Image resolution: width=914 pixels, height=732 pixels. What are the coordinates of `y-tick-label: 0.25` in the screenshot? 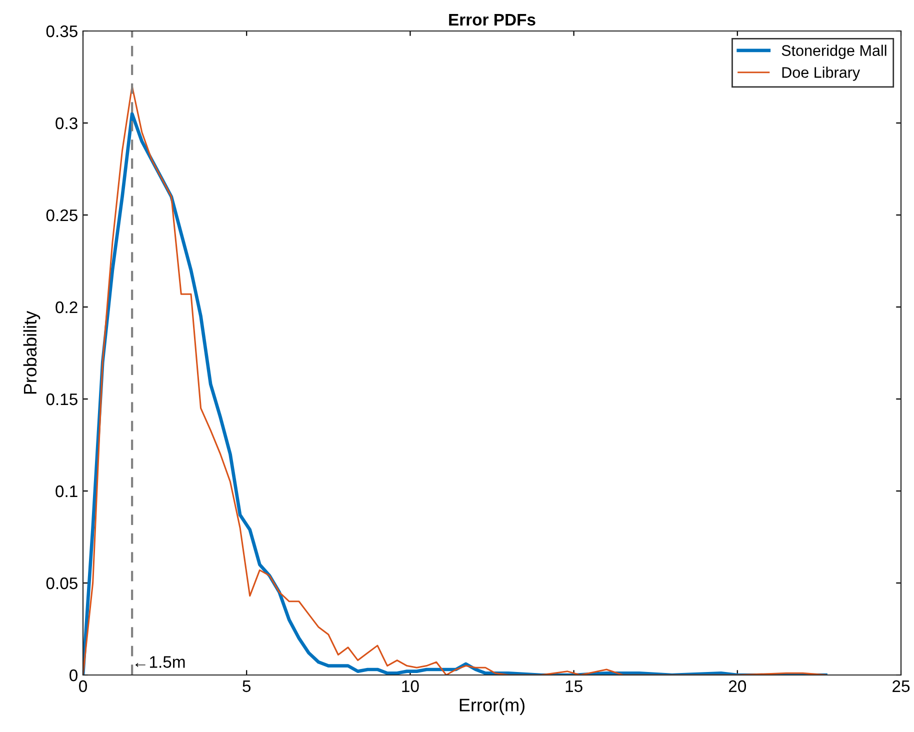 It's located at (62, 215).